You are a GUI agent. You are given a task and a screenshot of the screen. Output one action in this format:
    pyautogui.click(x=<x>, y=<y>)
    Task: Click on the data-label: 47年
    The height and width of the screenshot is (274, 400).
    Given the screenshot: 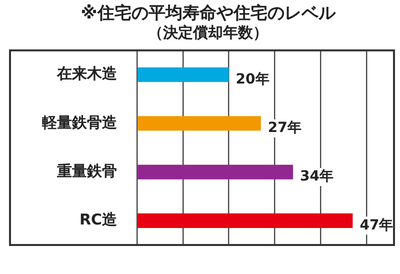 What is the action you would take?
    pyautogui.click(x=377, y=225)
    